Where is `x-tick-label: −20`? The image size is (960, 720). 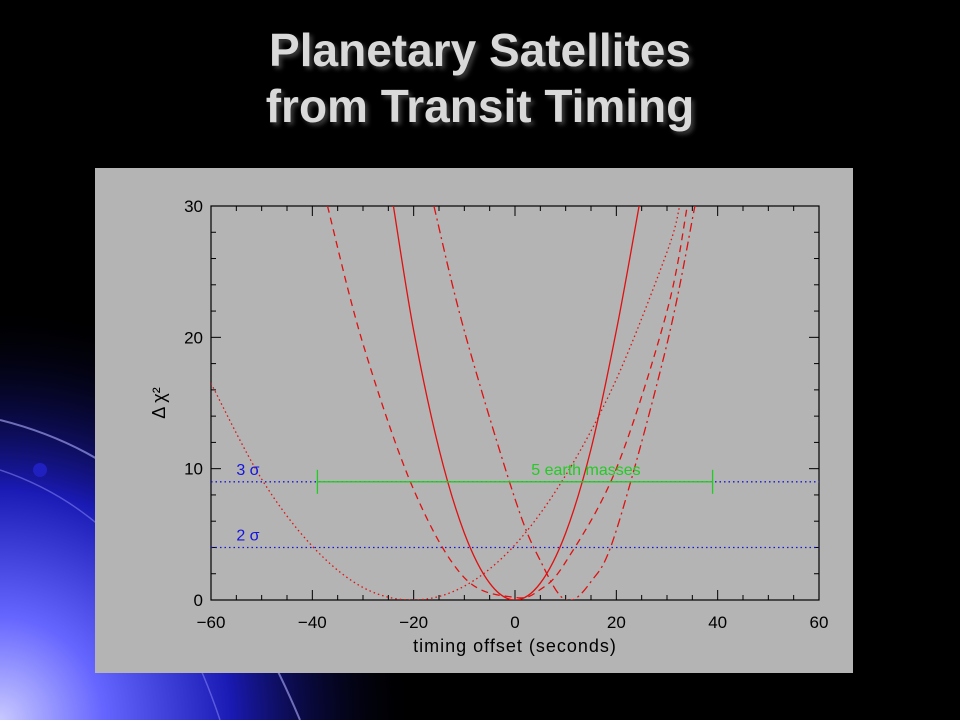
x-tick-label: −20 is located at coordinates (413, 622).